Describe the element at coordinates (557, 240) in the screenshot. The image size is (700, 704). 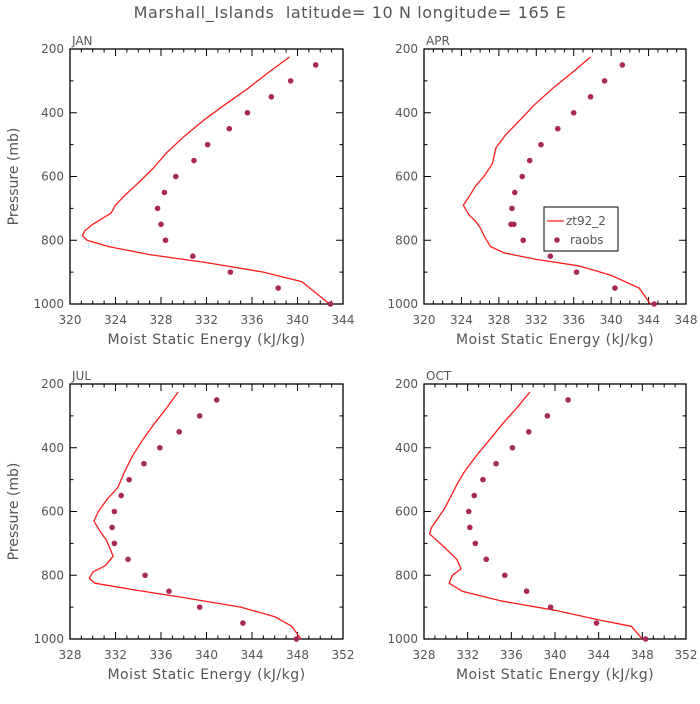
I see `legend-marker-swatch` at that location.